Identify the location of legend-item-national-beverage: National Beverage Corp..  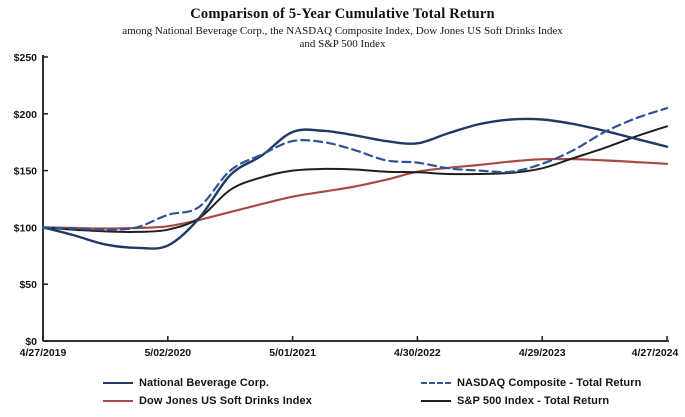
(262, 383).